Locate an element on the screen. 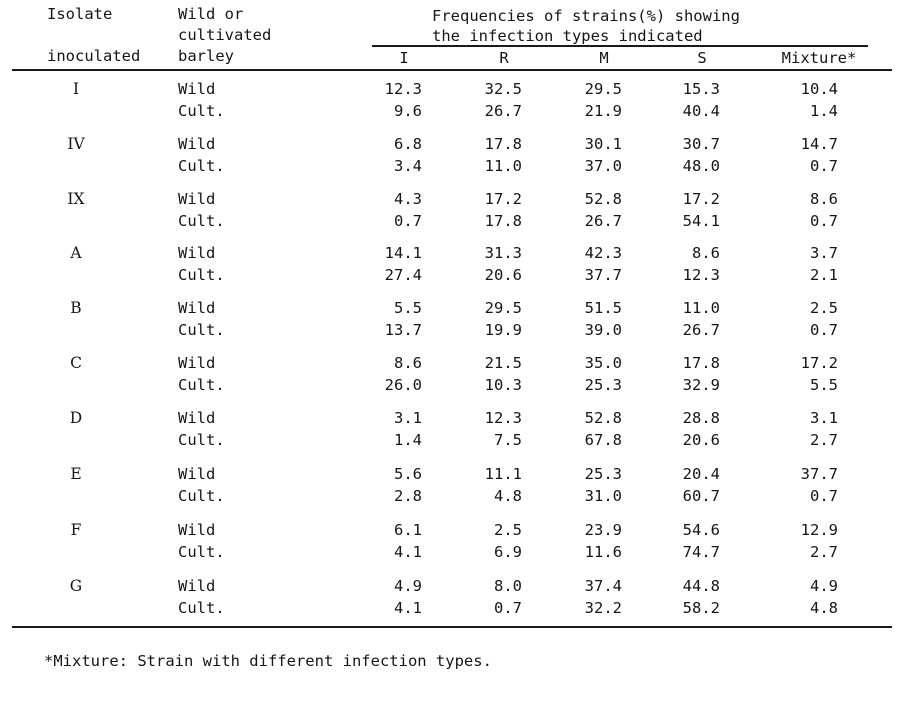  value-s: 20.6 is located at coordinates (701, 440).